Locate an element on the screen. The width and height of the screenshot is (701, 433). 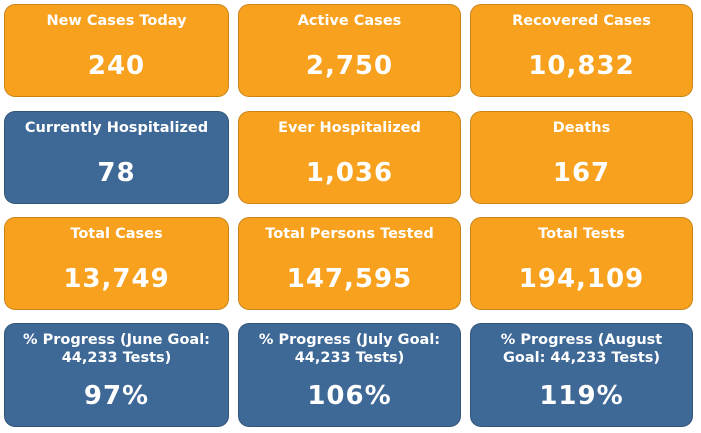
kpi-card: Total Persons Tested 147,595 is located at coordinates (349, 263).